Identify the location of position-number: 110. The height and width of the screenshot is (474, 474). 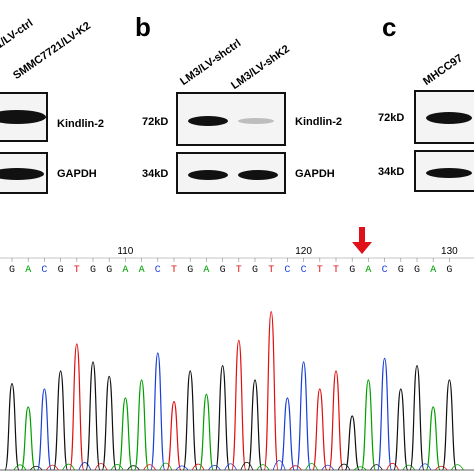
(125, 251).